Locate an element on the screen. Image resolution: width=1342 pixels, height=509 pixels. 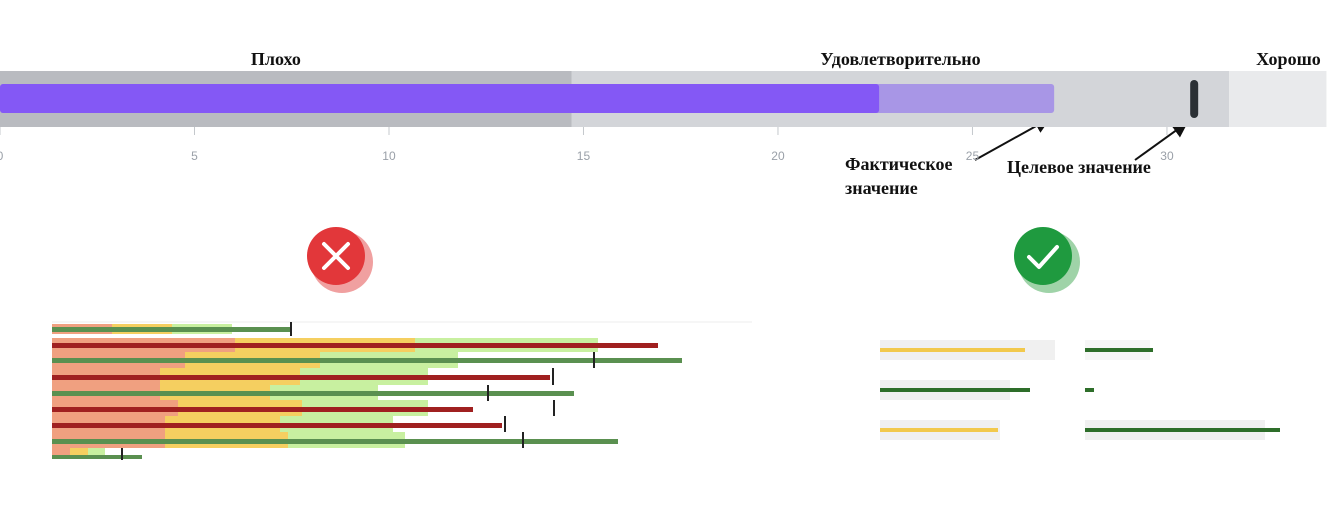
x-tick-label: 15 is located at coordinates (584, 156).